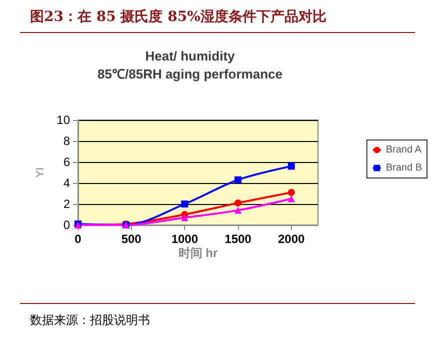  Describe the element at coordinates (66, 204) in the screenshot. I see `y-tick-label: 2` at that location.